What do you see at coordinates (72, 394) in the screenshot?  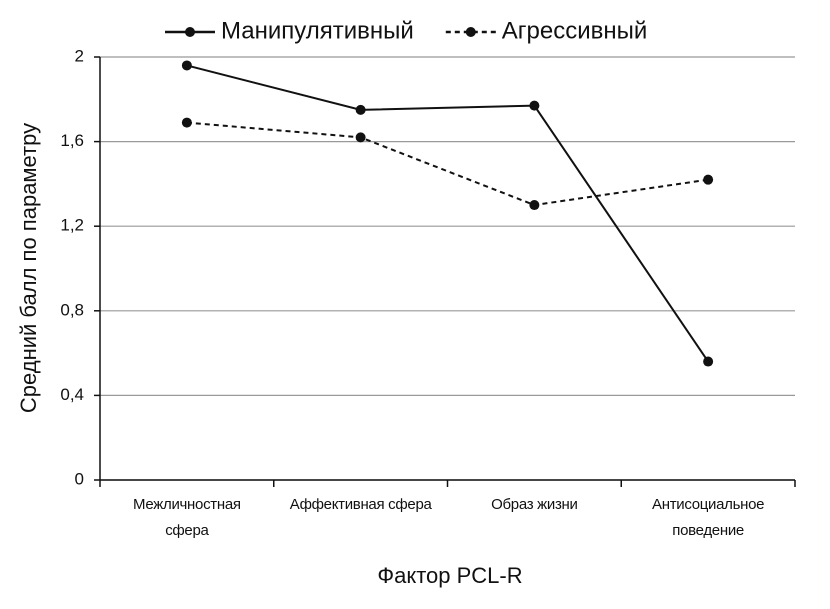 I see `y-tick-label: 0,4` at bounding box center [72, 394].